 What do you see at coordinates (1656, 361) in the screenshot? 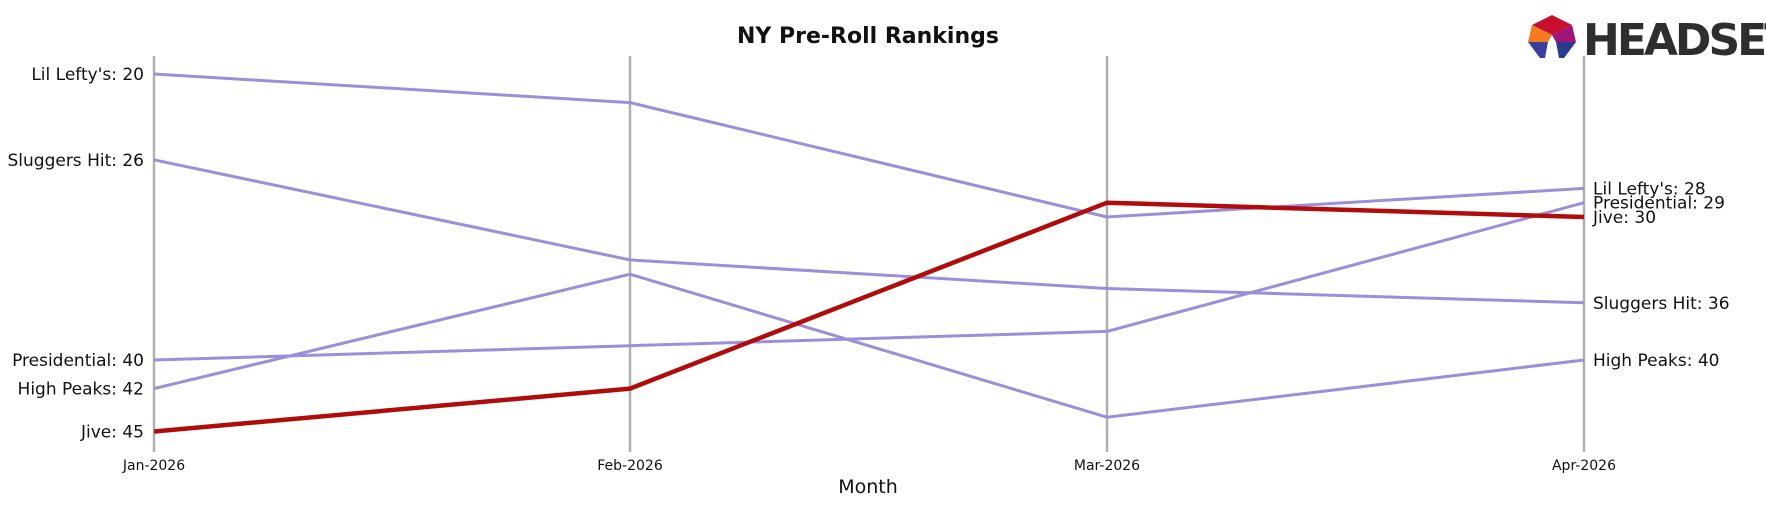
I see `end-label: High Peaks: 40` at bounding box center [1656, 361].